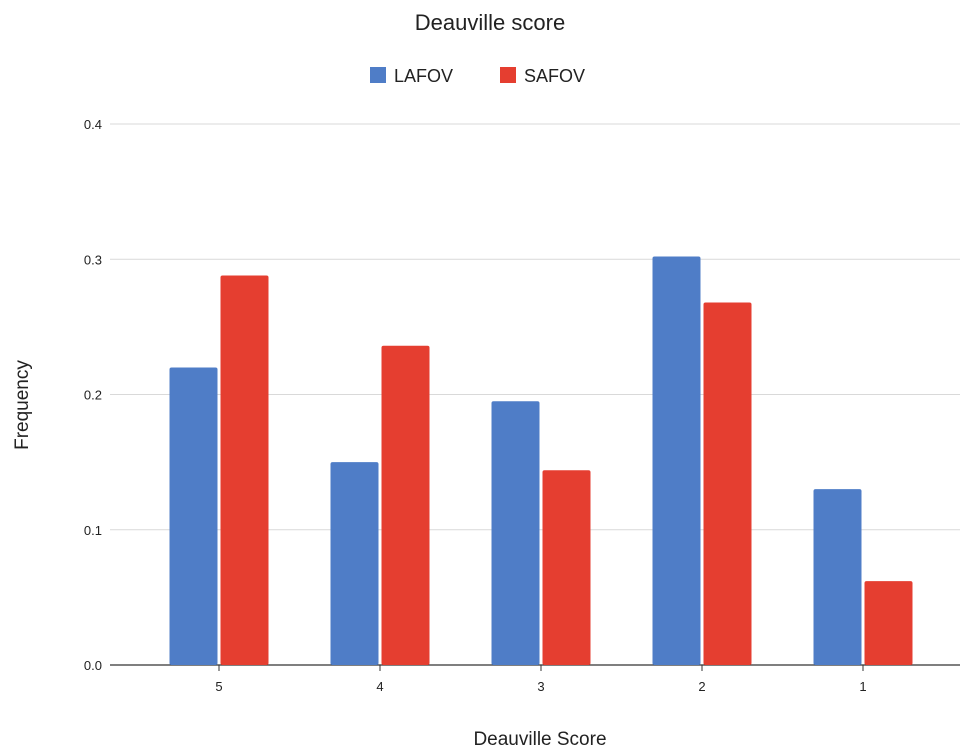  I want to click on y-axis-ticks: 0.0 0.1 0.2 0.3 0.4, so click(93, 395).